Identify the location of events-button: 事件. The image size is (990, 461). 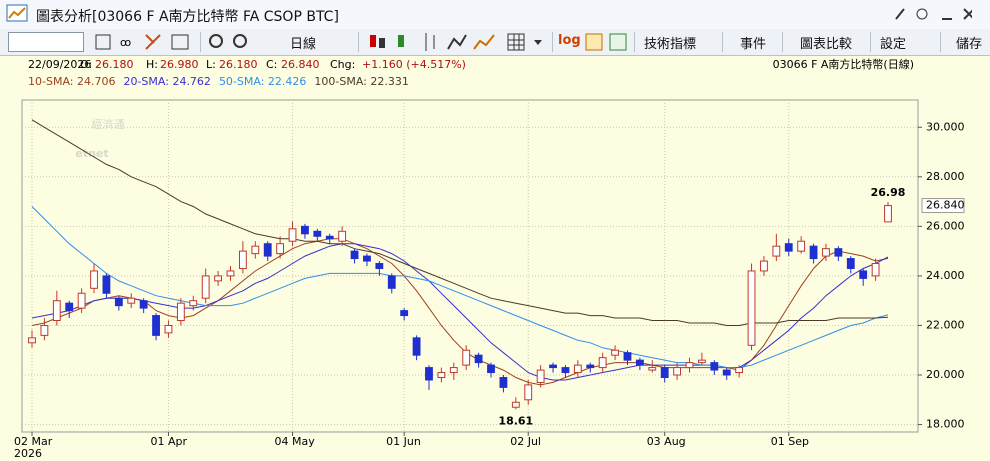
(753, 44).